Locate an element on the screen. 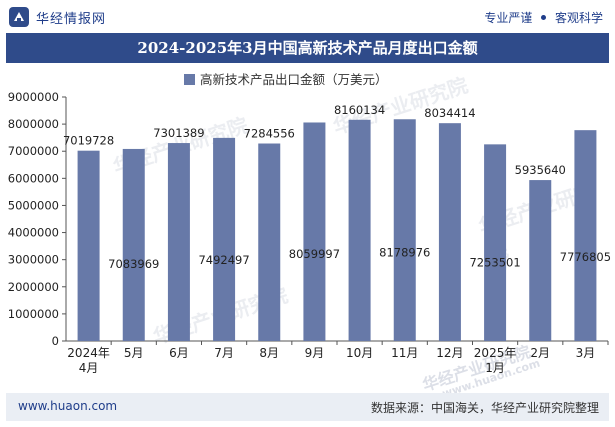 The width and height of the screenshot is (615, 427). y-tick-label: 0 is located at coordinates (55, 341).